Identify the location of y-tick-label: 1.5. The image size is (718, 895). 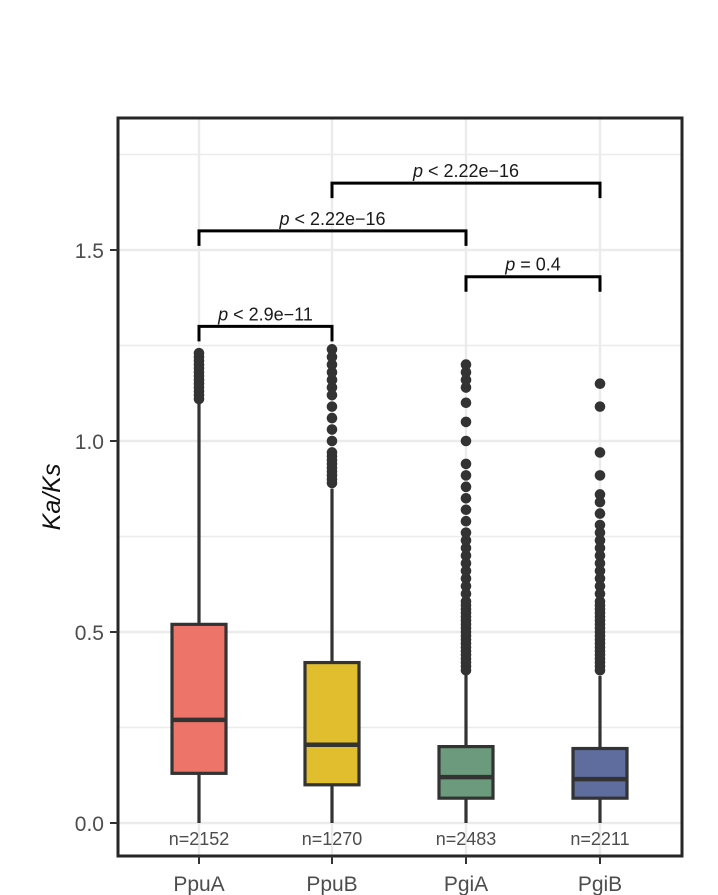
(89, 251).